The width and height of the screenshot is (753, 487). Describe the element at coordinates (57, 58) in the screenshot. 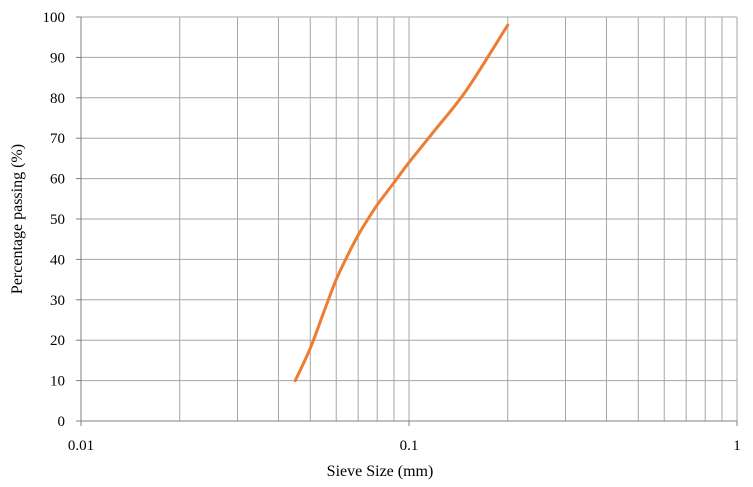

I see `y-tick-label: 90` at that location.